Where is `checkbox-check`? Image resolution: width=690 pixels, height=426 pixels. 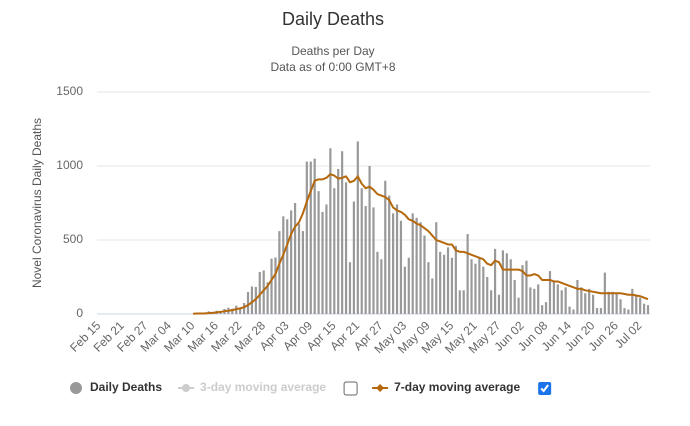 checkbox-check is located at coordinates (544, 388).